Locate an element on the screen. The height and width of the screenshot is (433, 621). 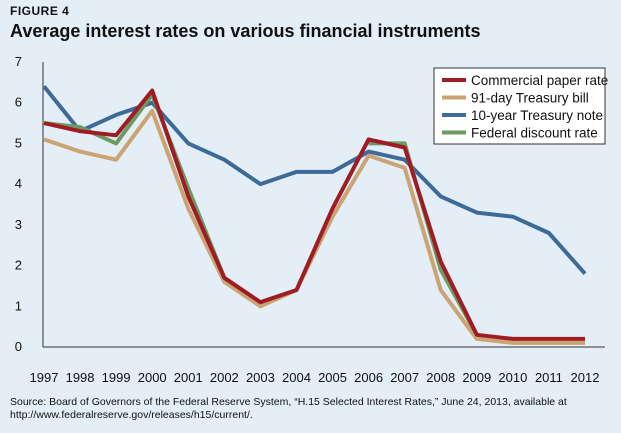
x-tick-label: 2002 is located at coordinates (224, 377).